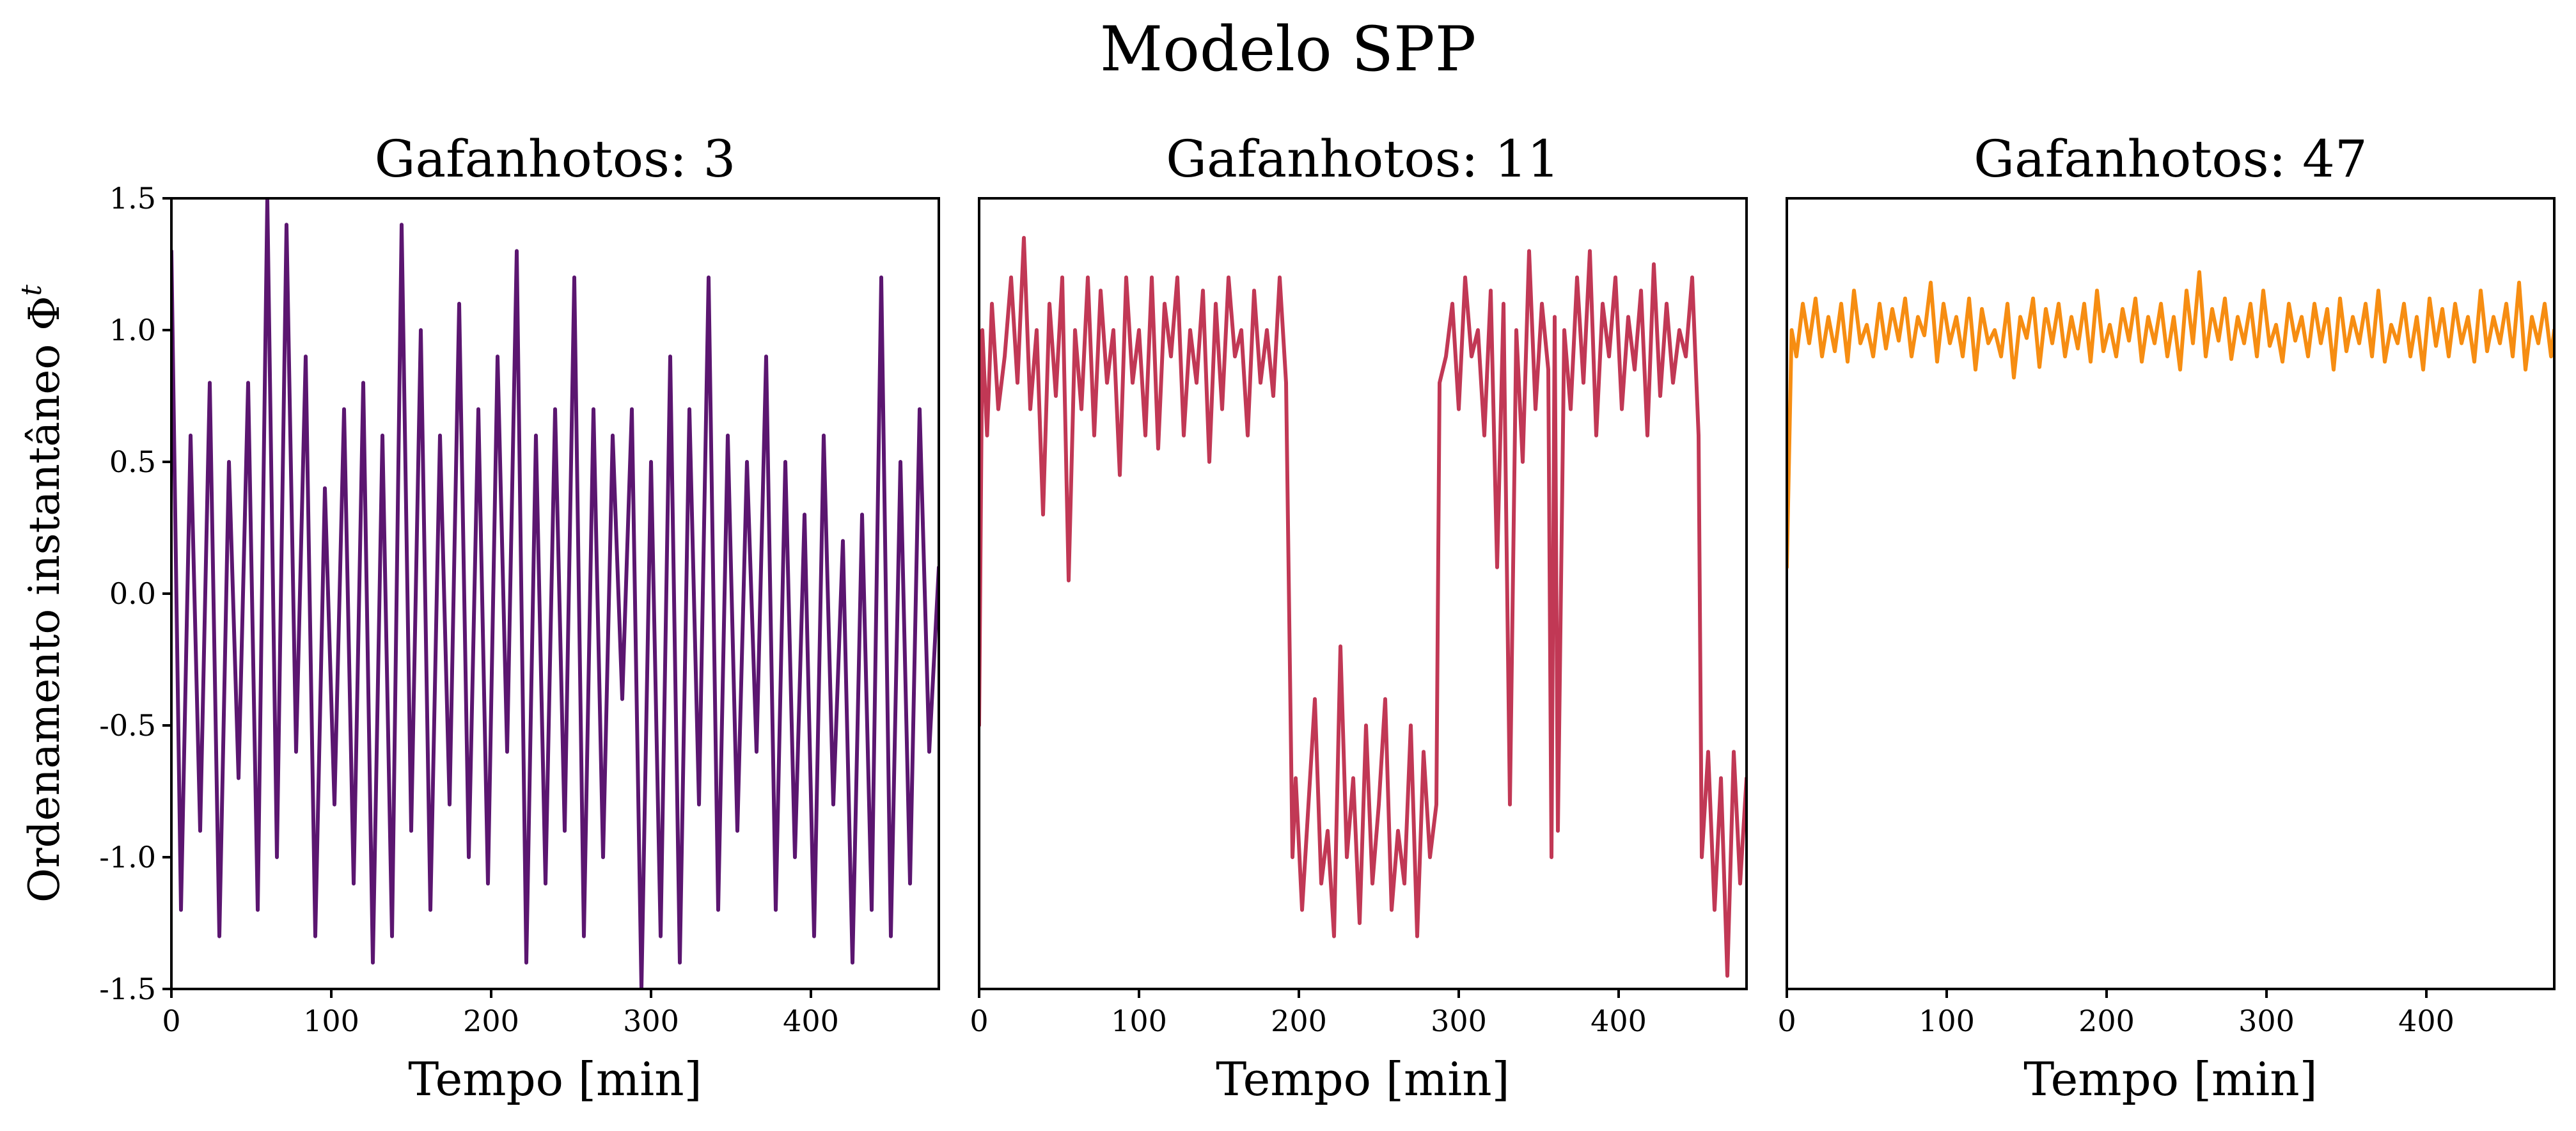  I want to click on y-axis-label: Ordenamento instantâneo Φt, so click(42, 594).